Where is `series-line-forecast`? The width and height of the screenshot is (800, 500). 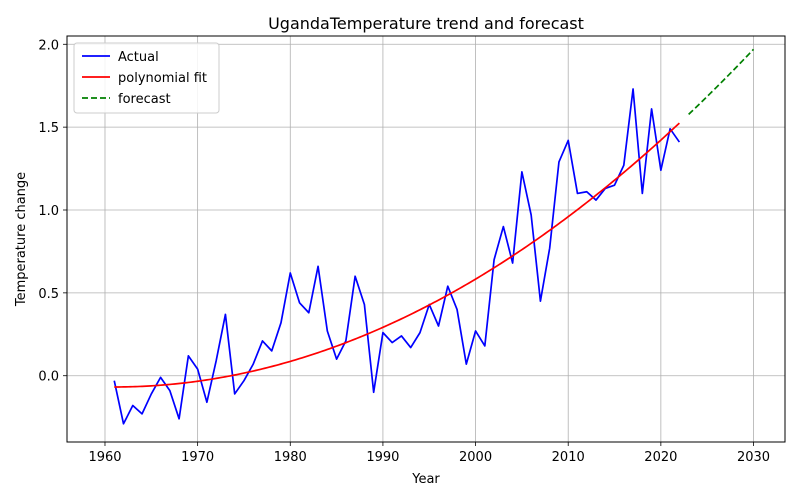
series-line-forecast is located at coordinates (721, 81).